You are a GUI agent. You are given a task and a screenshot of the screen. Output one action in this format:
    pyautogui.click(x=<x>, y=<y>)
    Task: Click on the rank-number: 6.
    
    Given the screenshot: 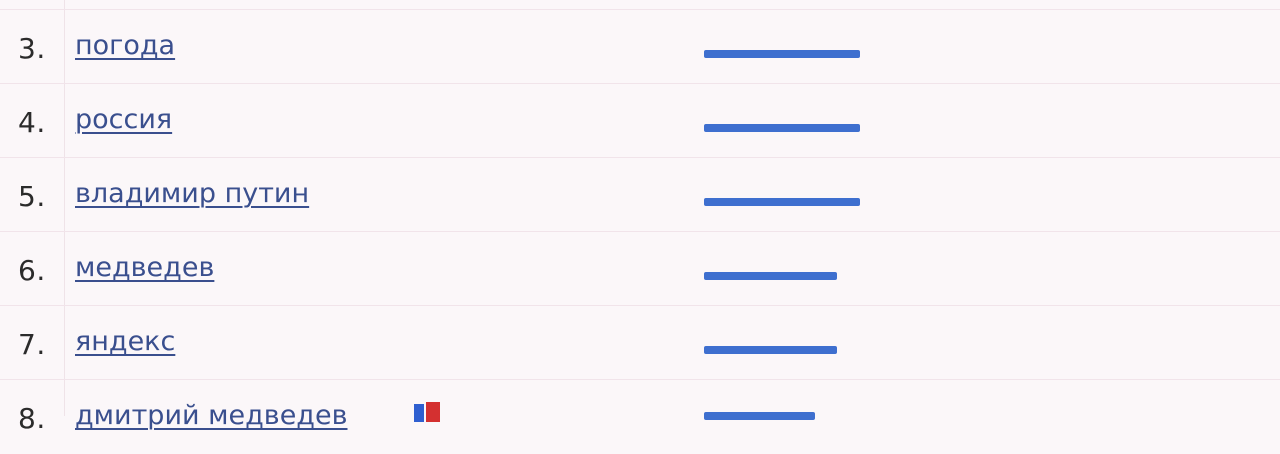 What is the action you would take?
    pyautogui.click(x=32, y=270)
    